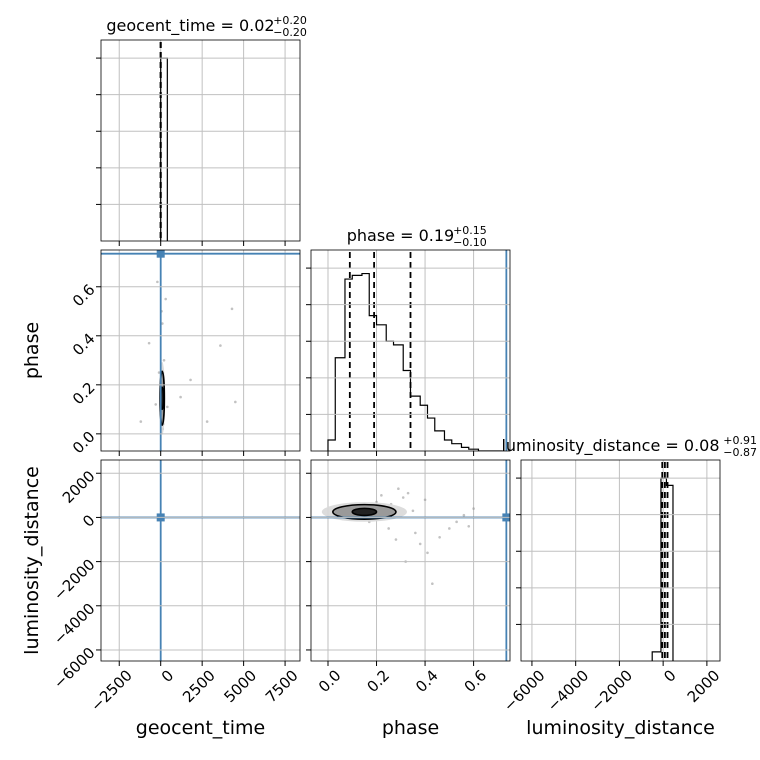 The height and width of the screenshot is (760, 760). I want to click on title-luminosity_distance: luminosity_distance = 0.08 +0.91−0.87, so click(629, 446).